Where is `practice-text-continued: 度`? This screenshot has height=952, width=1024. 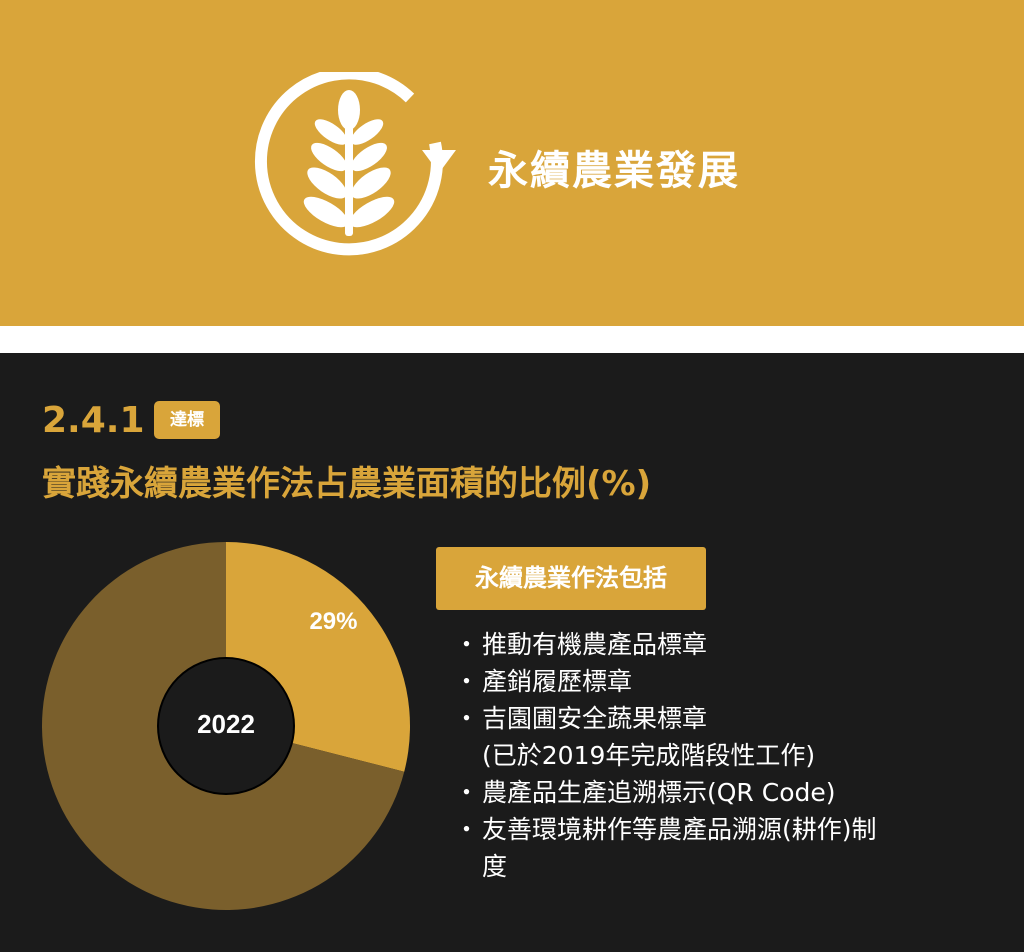 practice-text-continued: 度 is located at coordinates (495, 866).